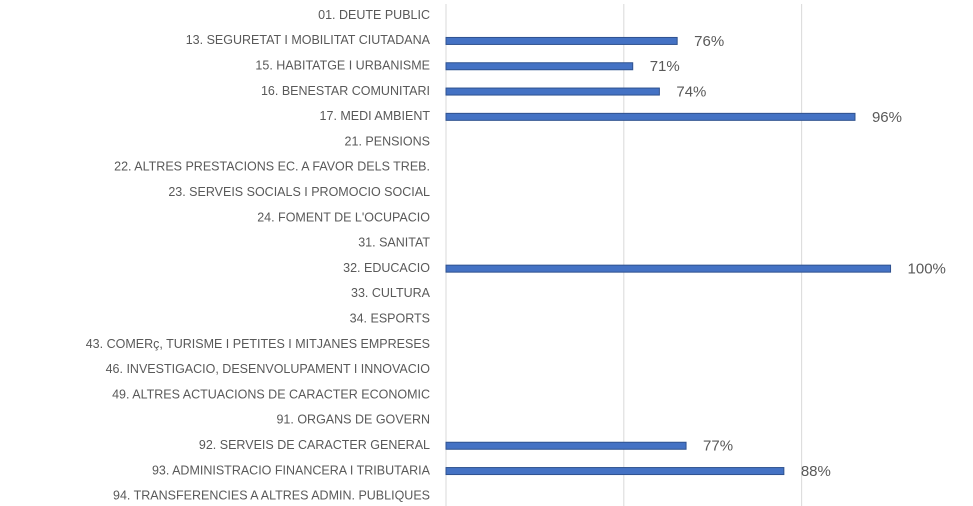  Describe the element at coordinates (816, 471) in the screenshot. I see `value-label: 88%` at that location.